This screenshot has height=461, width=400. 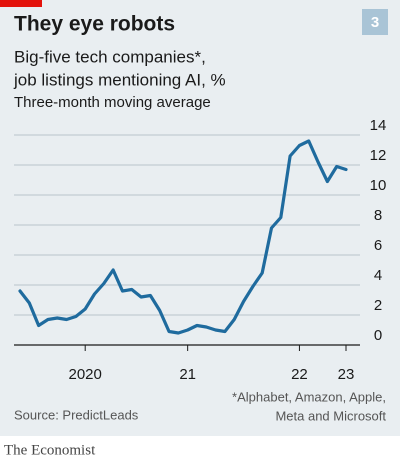 What do you see at coordinates (378, 215) in the screenshot?
I see `y-tick-label: 8` at bounding box center [378, 215].